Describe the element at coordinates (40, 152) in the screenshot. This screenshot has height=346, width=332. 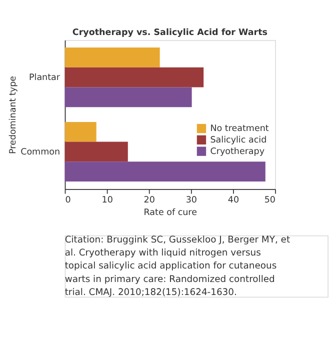
I see `y-tick-label: Common` at that location.